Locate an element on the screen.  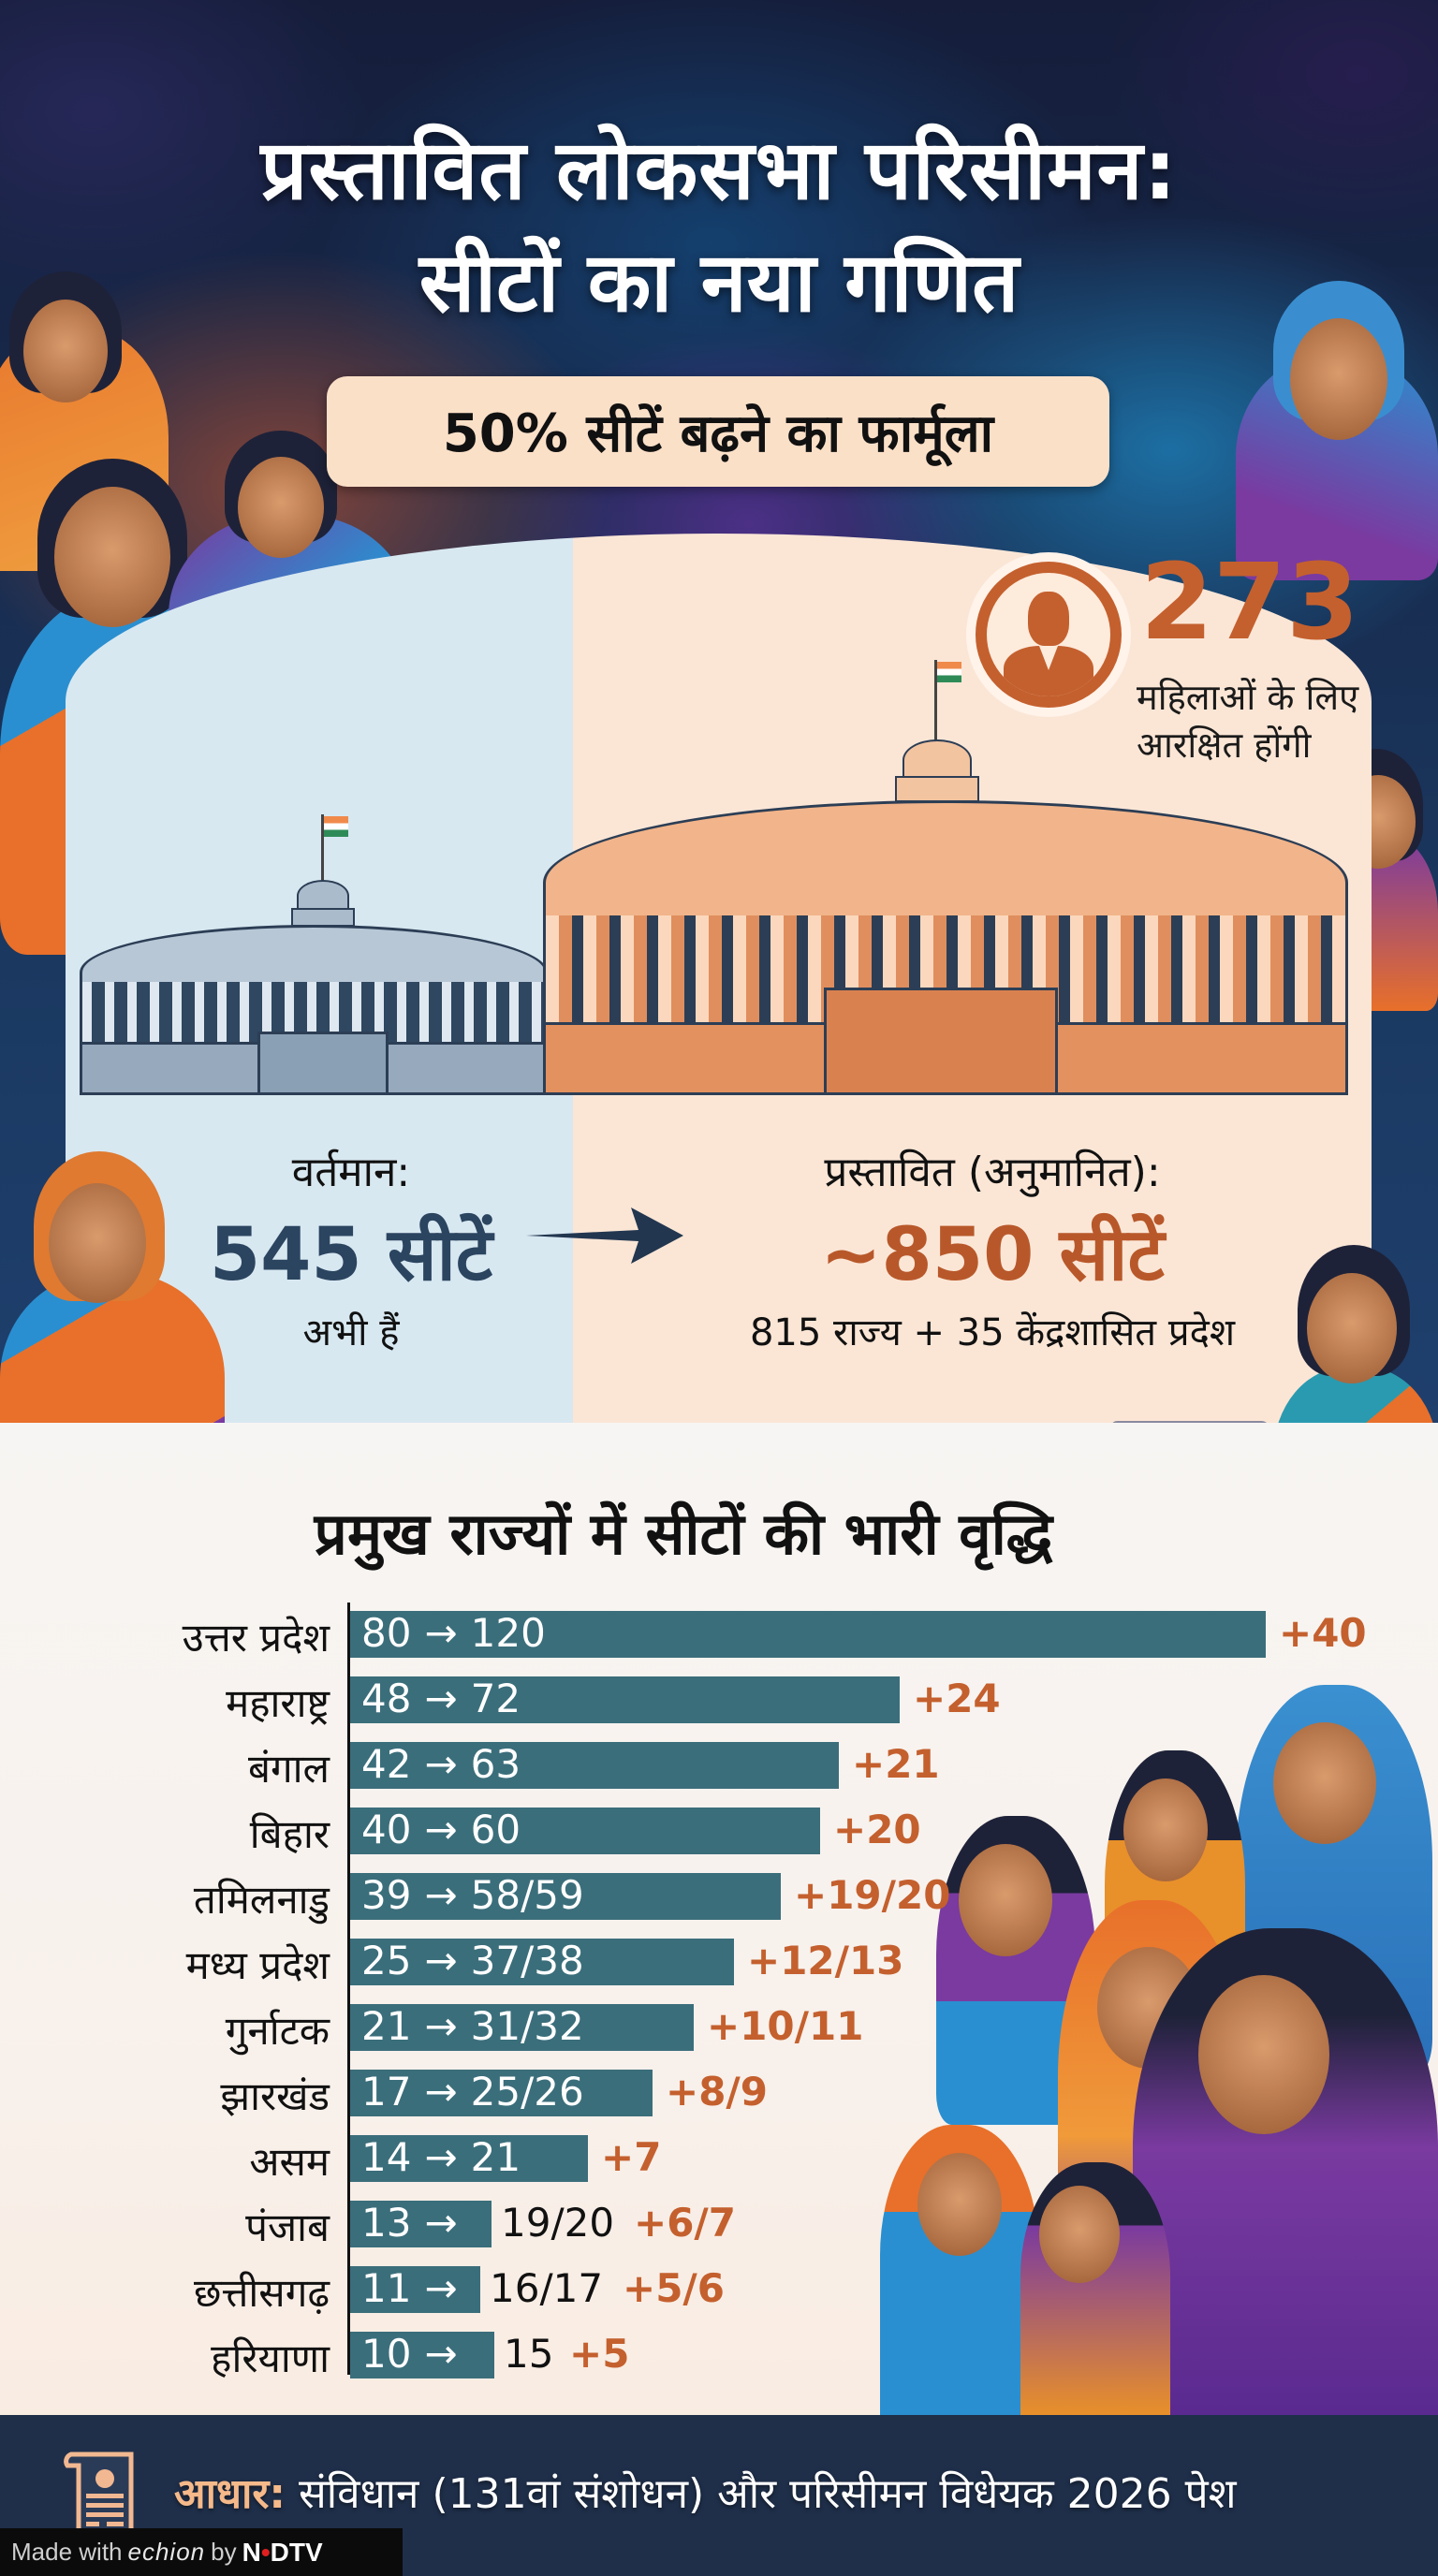
page-title-line2: सीटों का नया गणित is located at coordinates (719, 282).